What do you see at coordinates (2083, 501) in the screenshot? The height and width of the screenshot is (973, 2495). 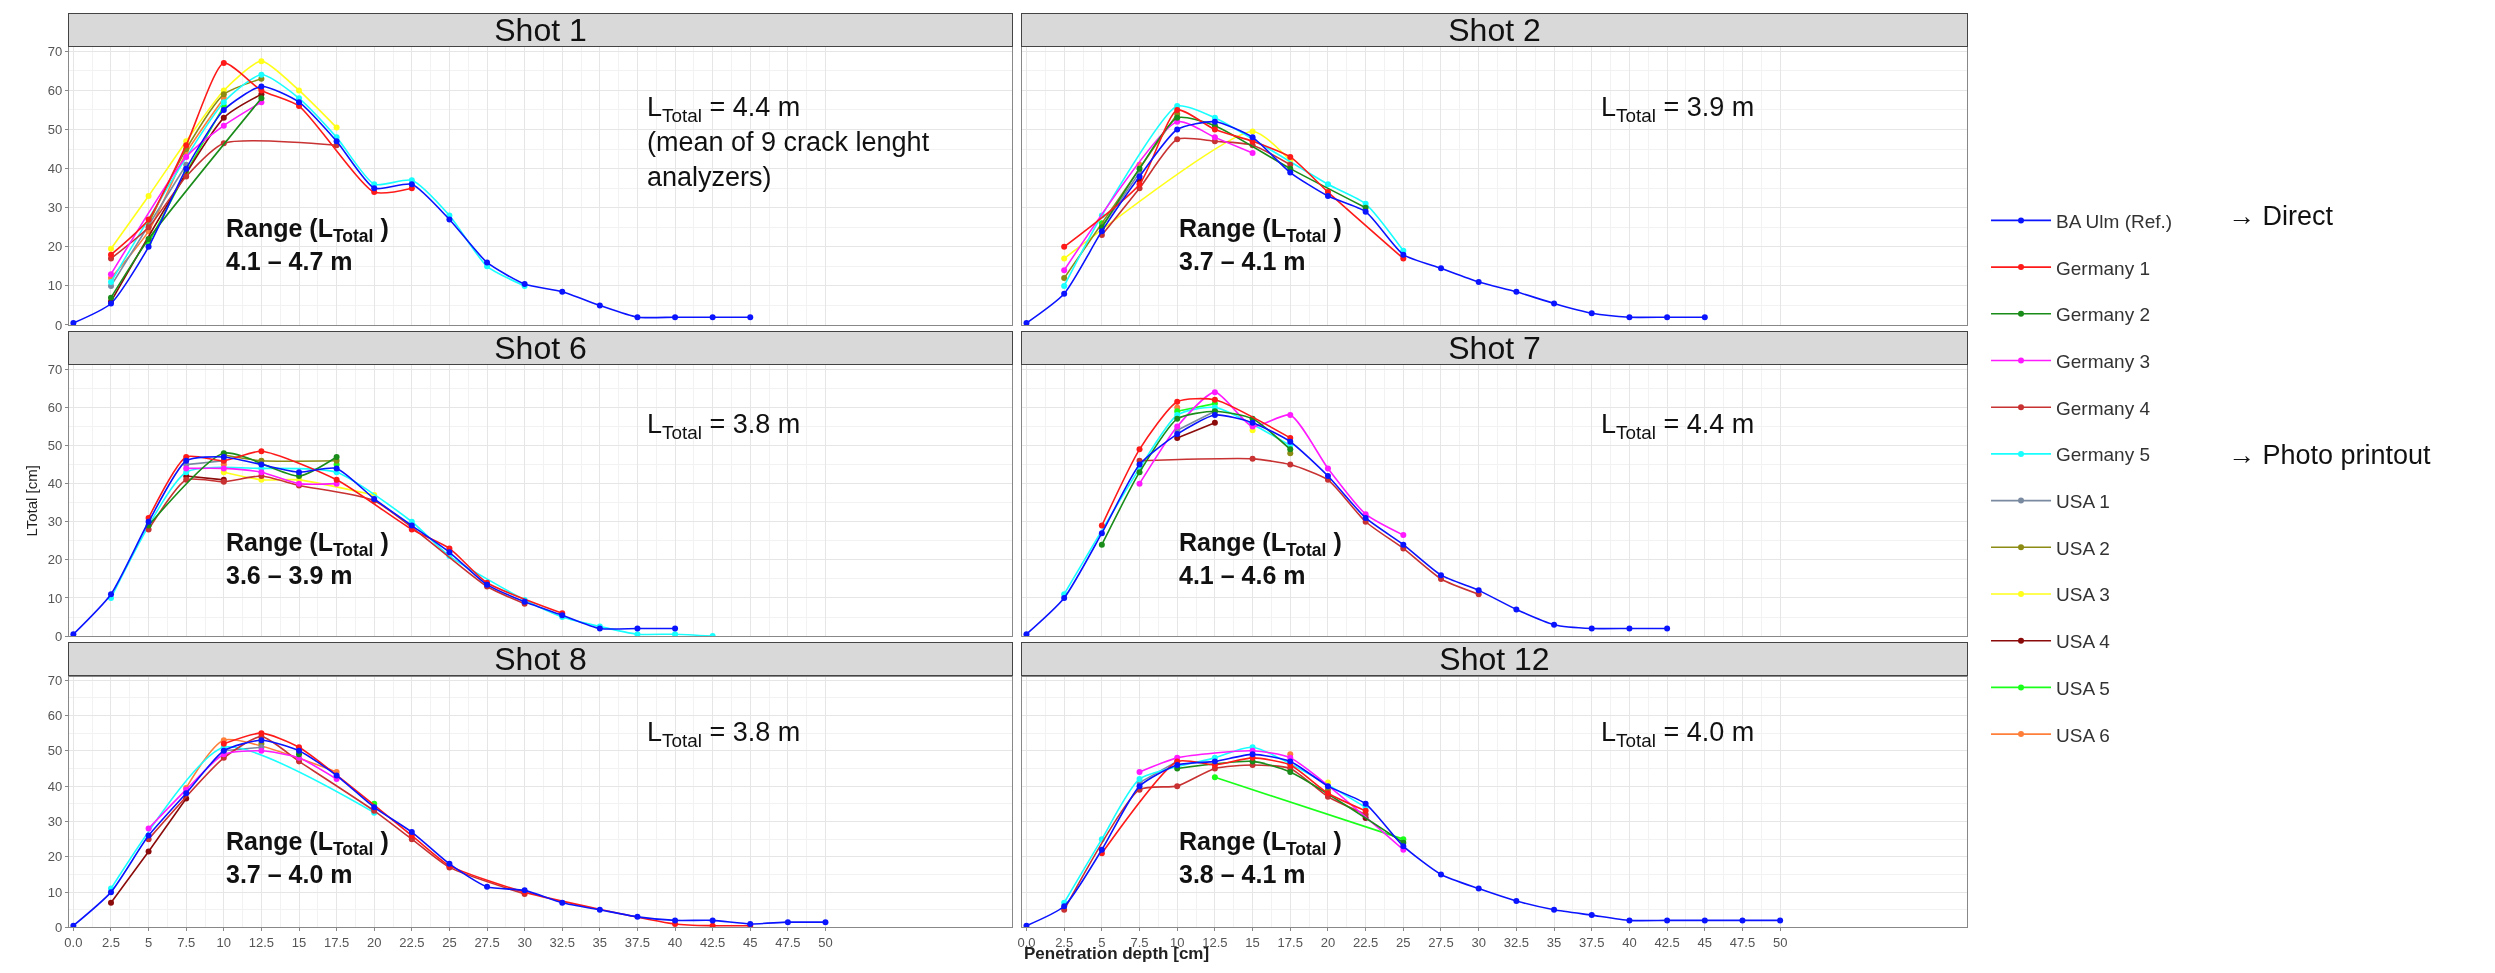 I see `legend-label: USA 1` at bounding box center [2083, 501].